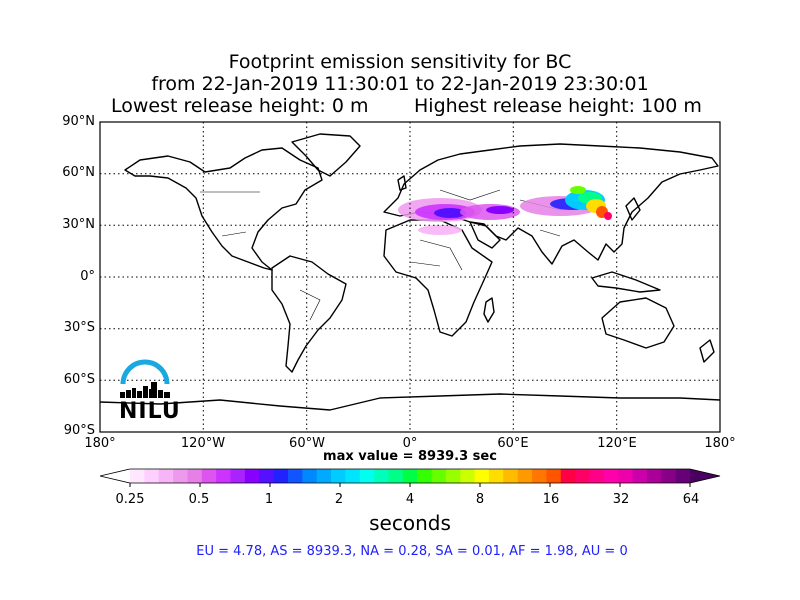 The height and width of the screenshot is (600, 800). Describe the element at coordinates (339, 499) in the screenshot. I see `colorbar-tick-label: 2` at that location.